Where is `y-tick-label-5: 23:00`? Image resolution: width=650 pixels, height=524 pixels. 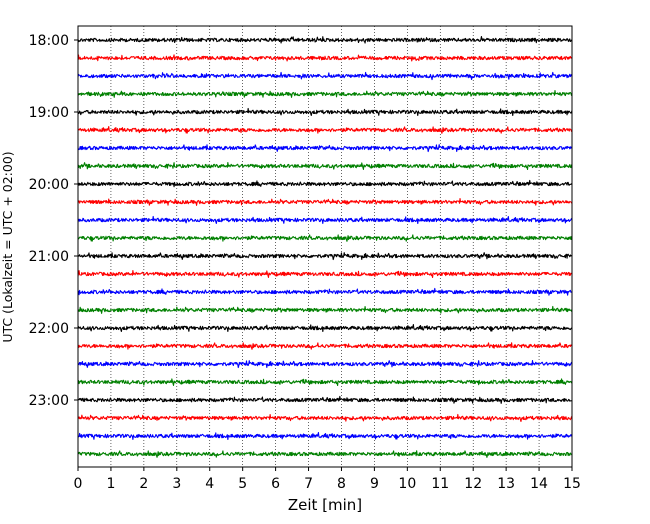 y-tick-label-5: 23:00 is located at coordinates (49, 401).